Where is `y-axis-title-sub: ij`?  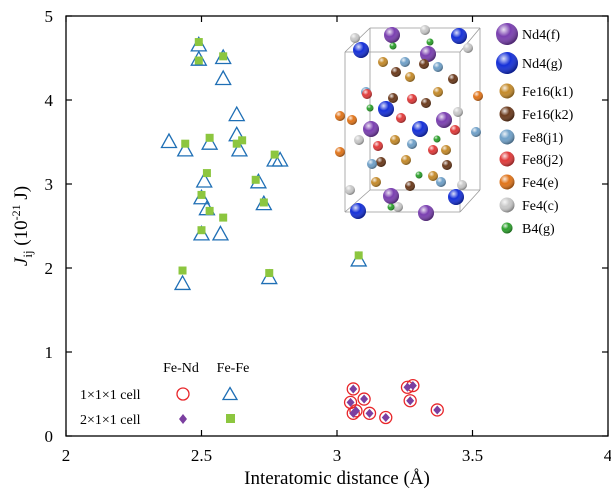
y-axis-title-sub: ij is located at coordinates (27, 253).